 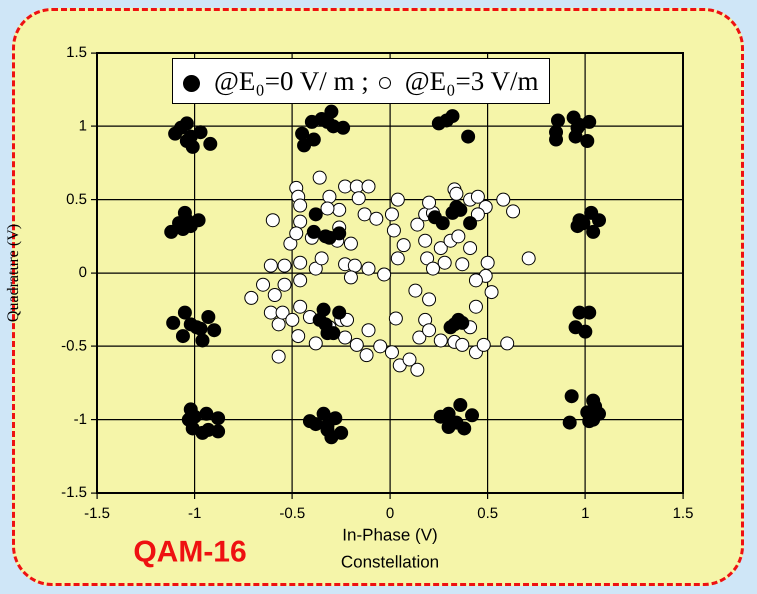 I want to click on text: QAM-16, so click(x=190, y=551).